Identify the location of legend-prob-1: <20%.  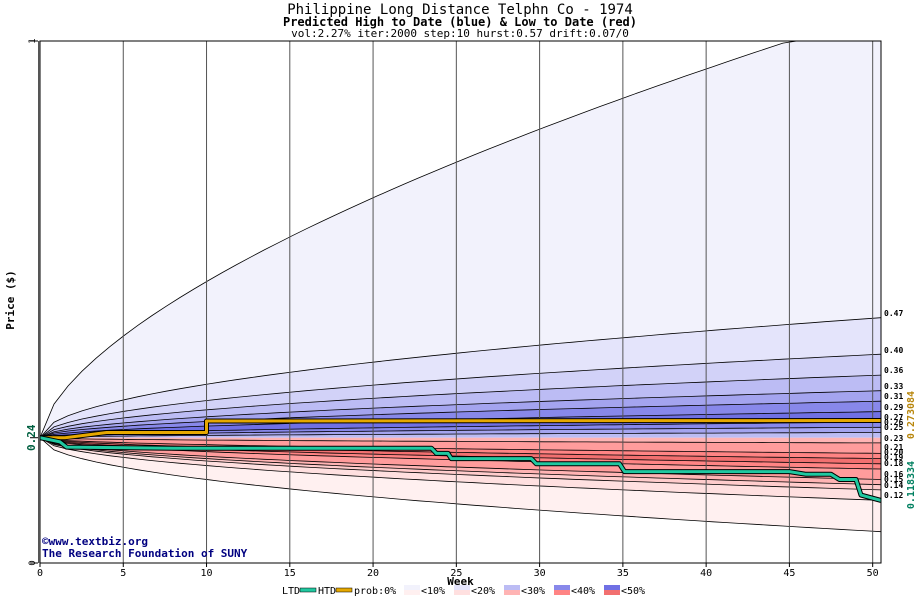
(483, 591).